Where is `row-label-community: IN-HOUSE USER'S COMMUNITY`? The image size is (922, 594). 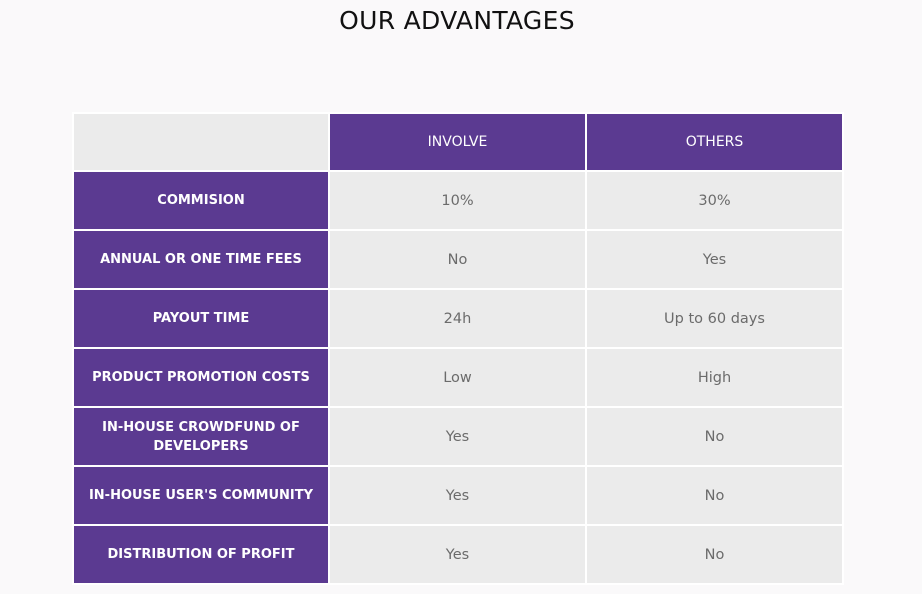 row-label-community: IN-HOUSE USER'S COMMUNITY is located at coordinates (201, 495).